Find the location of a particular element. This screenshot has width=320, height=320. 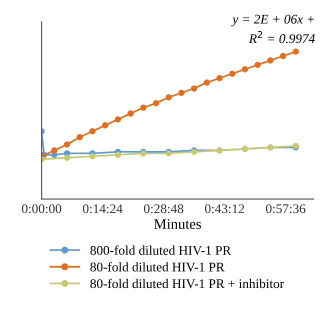

legend-label: 800-fold diluted HIV-1 PR is located at coordinates (161, 250).